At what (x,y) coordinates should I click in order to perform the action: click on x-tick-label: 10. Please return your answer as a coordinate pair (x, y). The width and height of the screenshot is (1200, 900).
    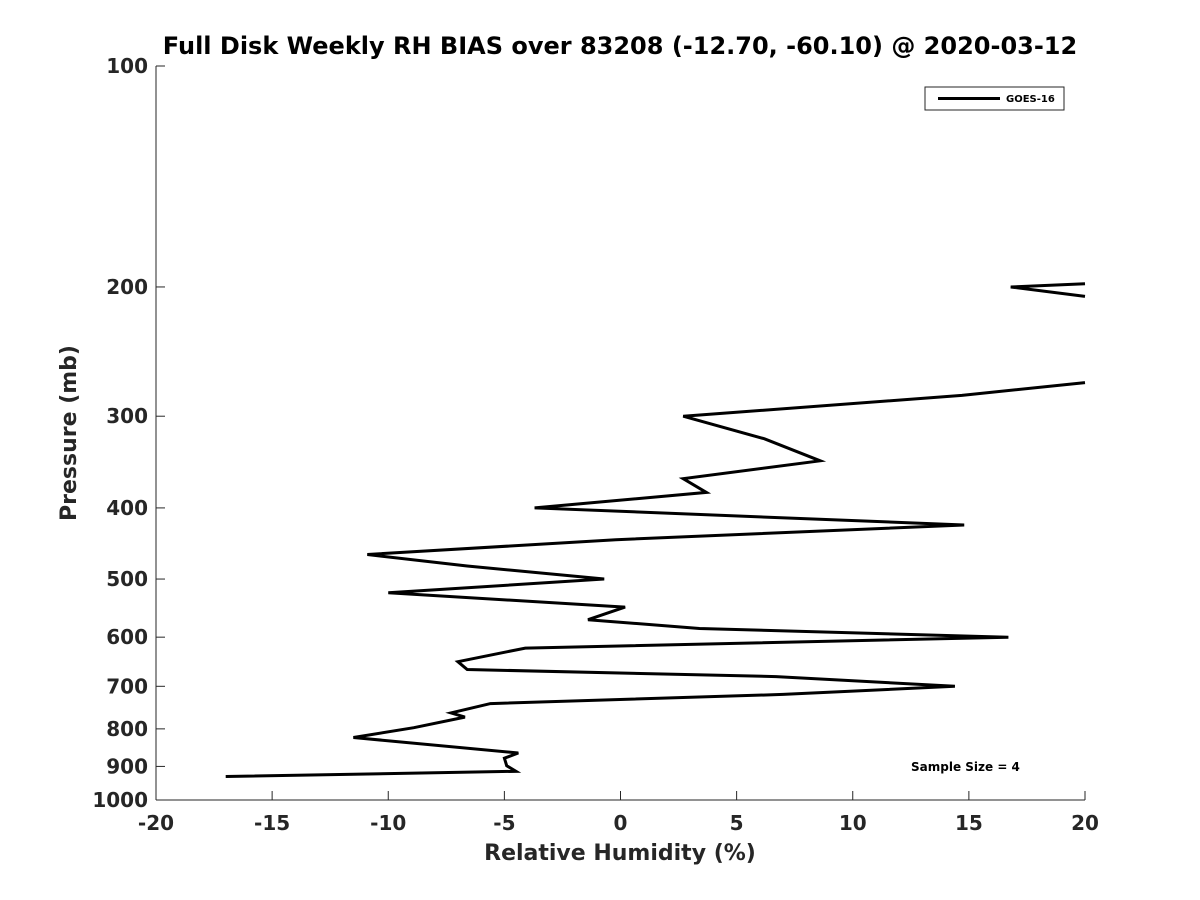
    Looking at the image, I should click on (853, 823).